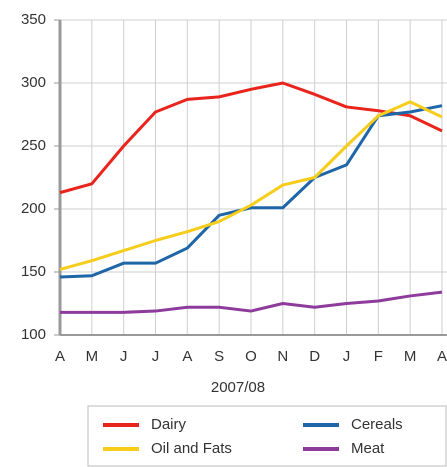  I want to click on y-tick-label: 350, so click(33, 19).